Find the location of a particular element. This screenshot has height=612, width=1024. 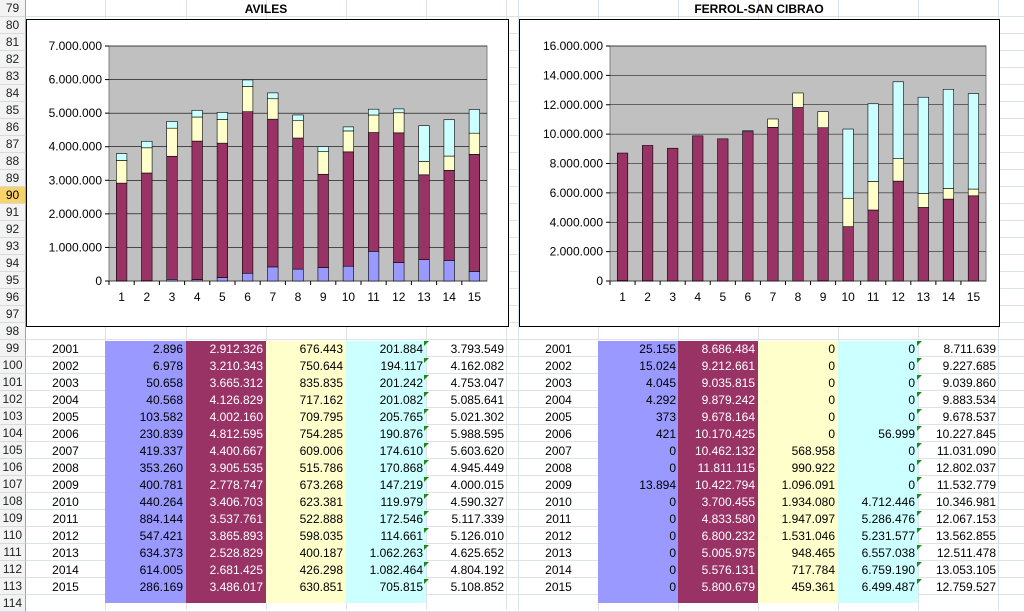

row-header: 103 is located at coordinates (13, 416).